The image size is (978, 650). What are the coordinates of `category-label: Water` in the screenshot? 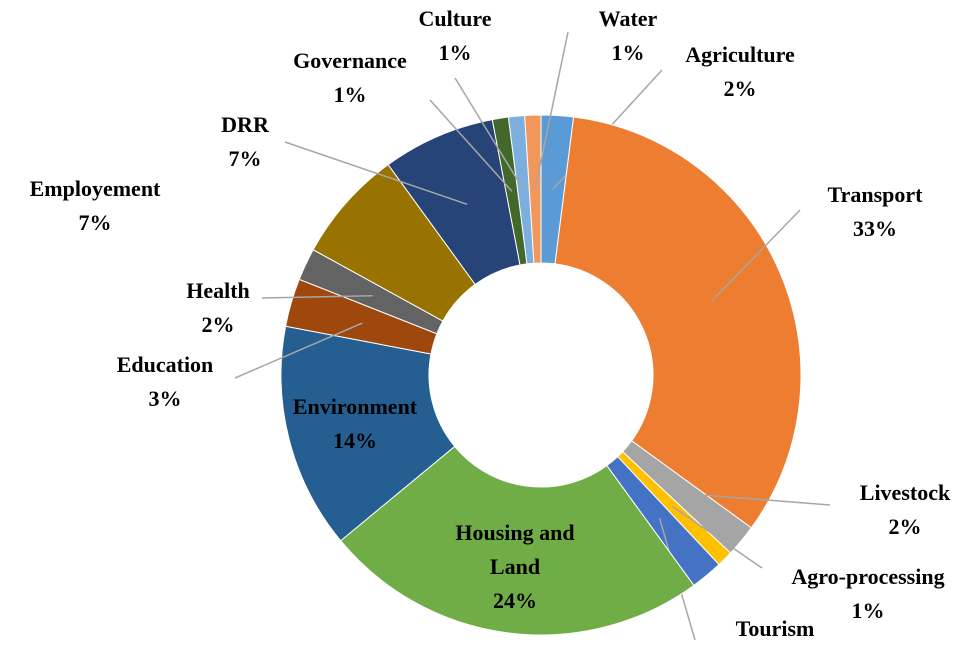 It's located at (628, 18).